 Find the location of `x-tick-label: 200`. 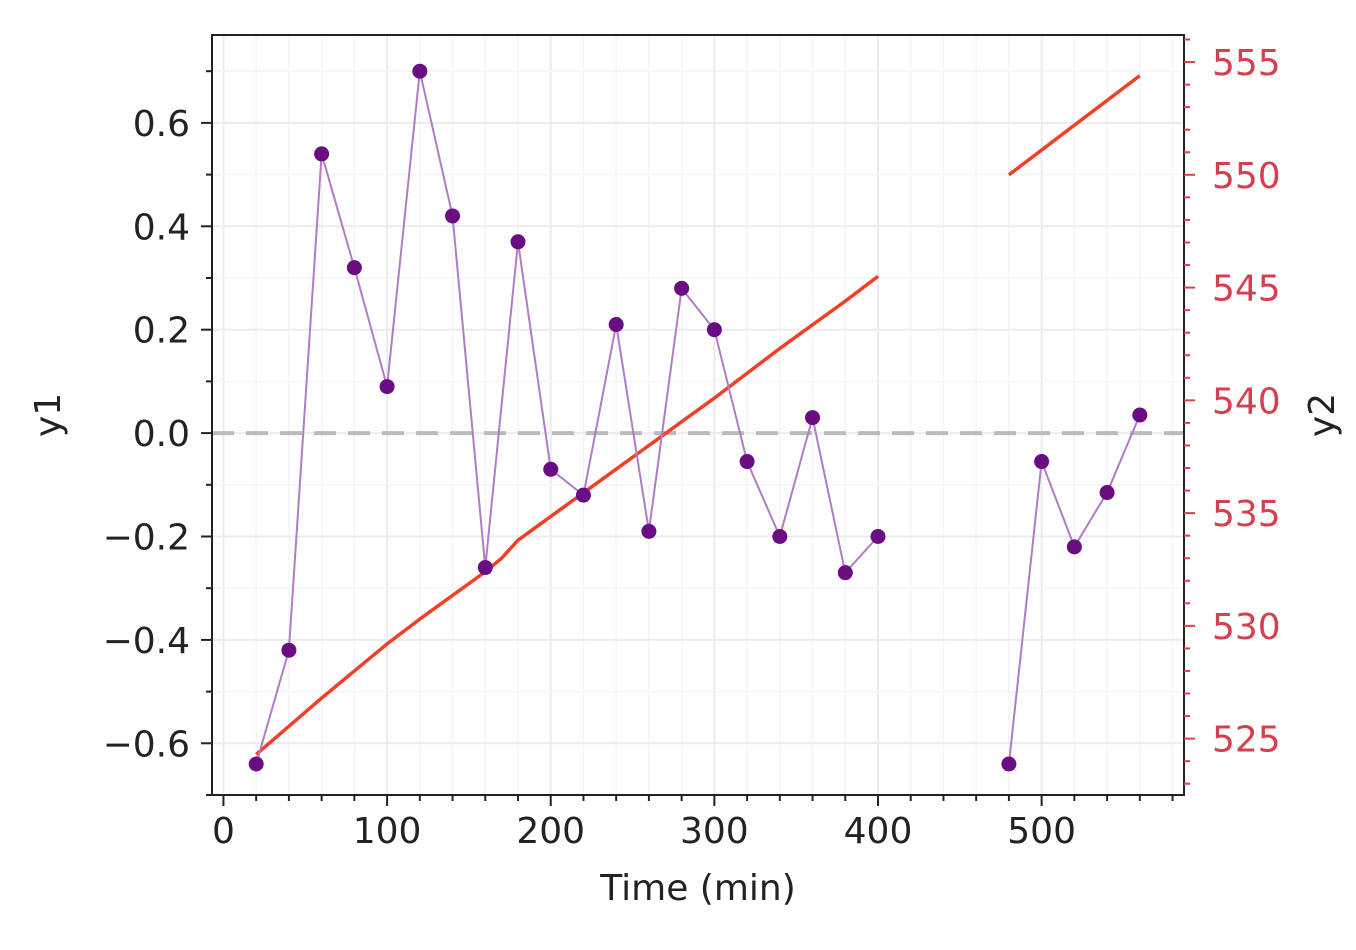

x-tick-label: 200 is located at coordinates (550, 831).